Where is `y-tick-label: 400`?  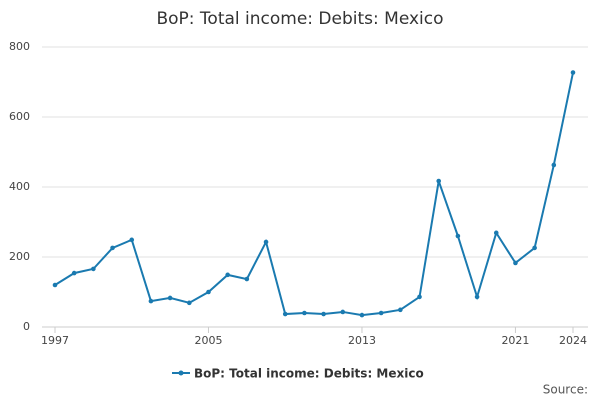 y-tick-label: 400 is located at coordinates (19, 186).